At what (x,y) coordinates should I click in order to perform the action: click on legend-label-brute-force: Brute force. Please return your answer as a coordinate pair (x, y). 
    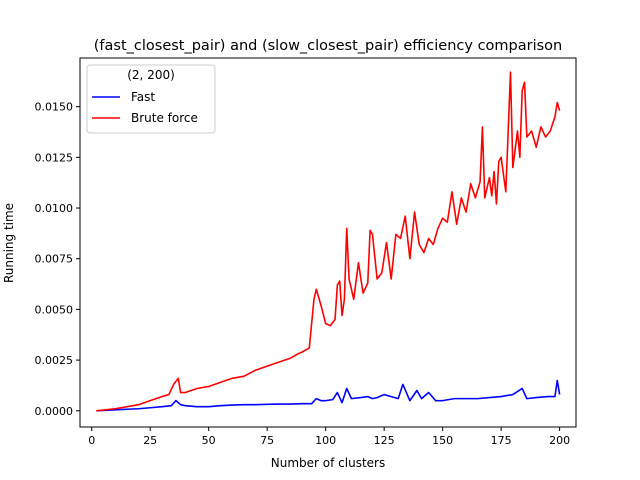
    Looking at the image, I should click on (164, 118).